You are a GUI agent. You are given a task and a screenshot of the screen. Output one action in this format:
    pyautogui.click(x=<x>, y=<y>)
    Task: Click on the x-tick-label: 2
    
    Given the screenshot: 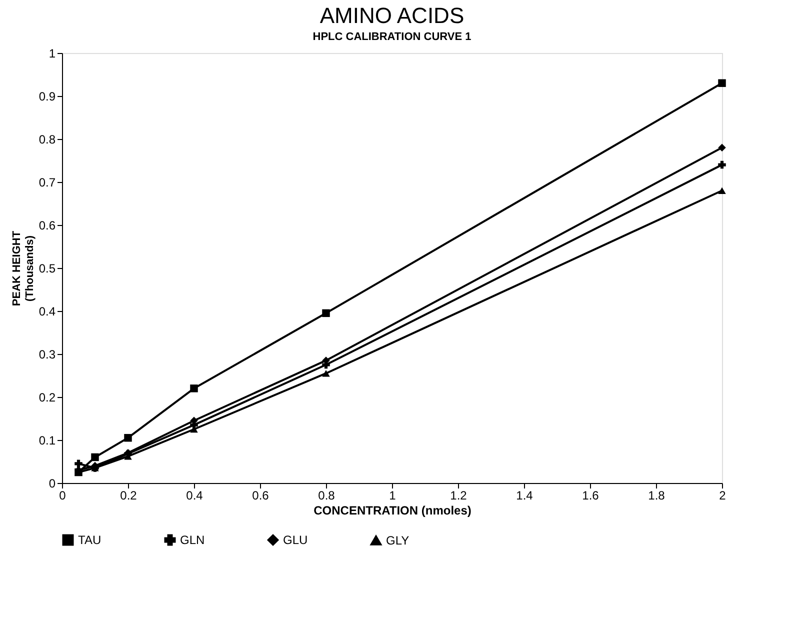 What is the action you would take?
    pyautogui.click(x=722, y=495)
    